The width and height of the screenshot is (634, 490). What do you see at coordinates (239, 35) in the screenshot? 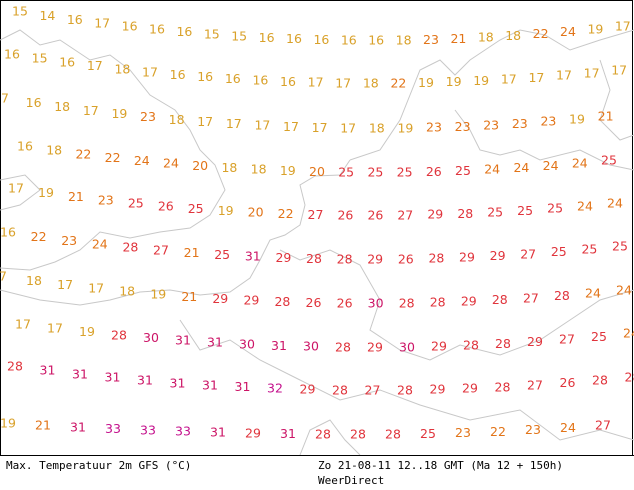
I see `temperature-label: 15` at bounding box center [239, 35].